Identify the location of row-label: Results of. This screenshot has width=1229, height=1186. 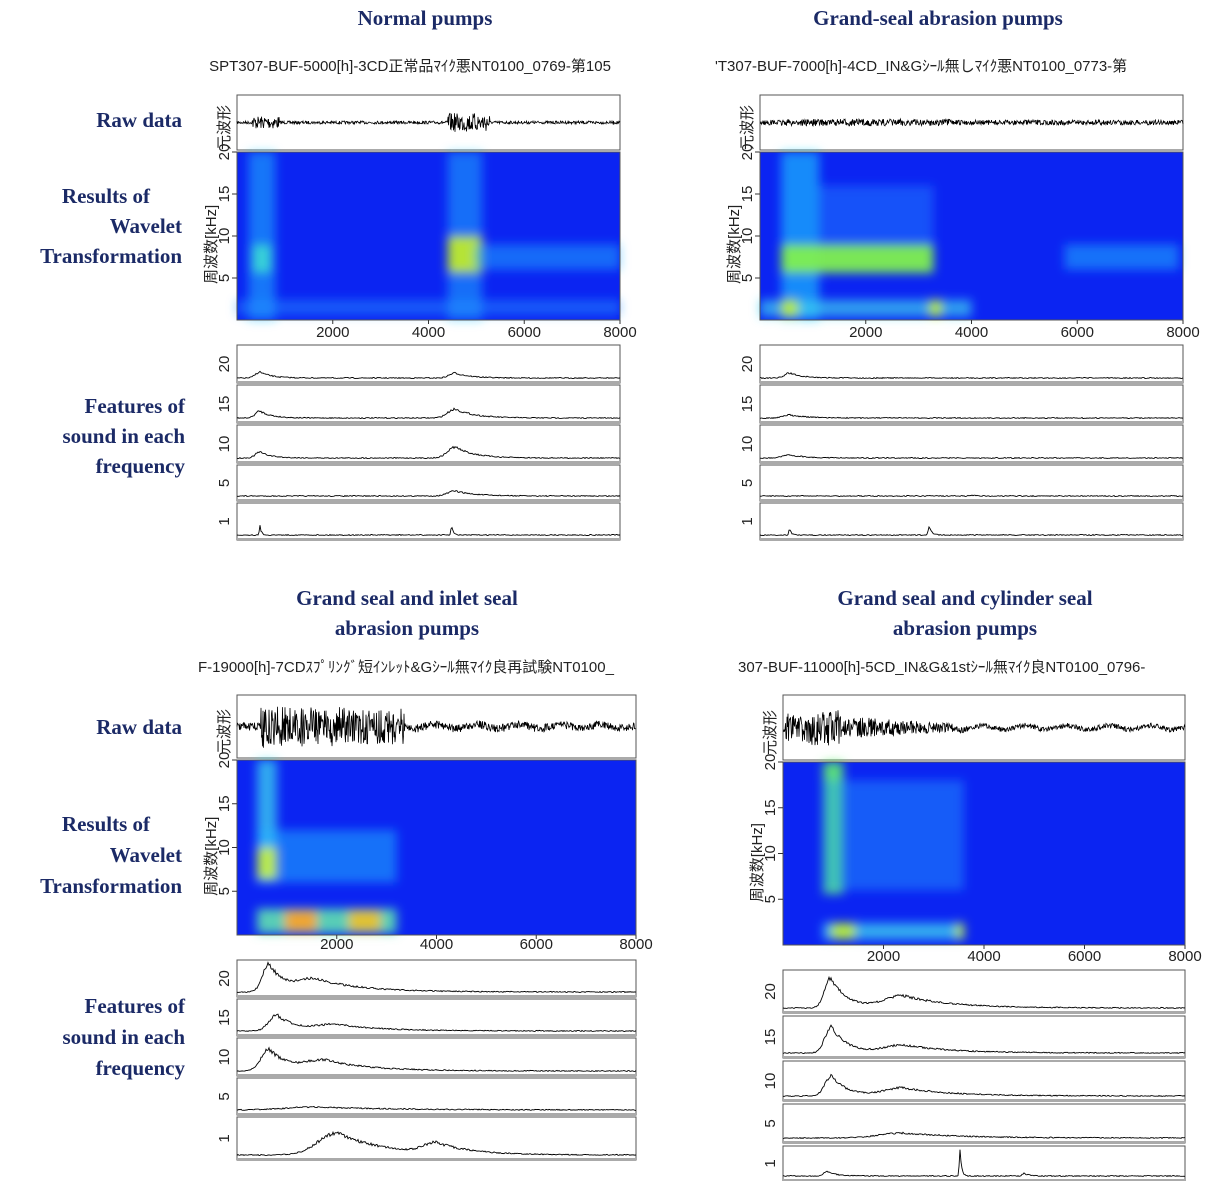
(106, 824).